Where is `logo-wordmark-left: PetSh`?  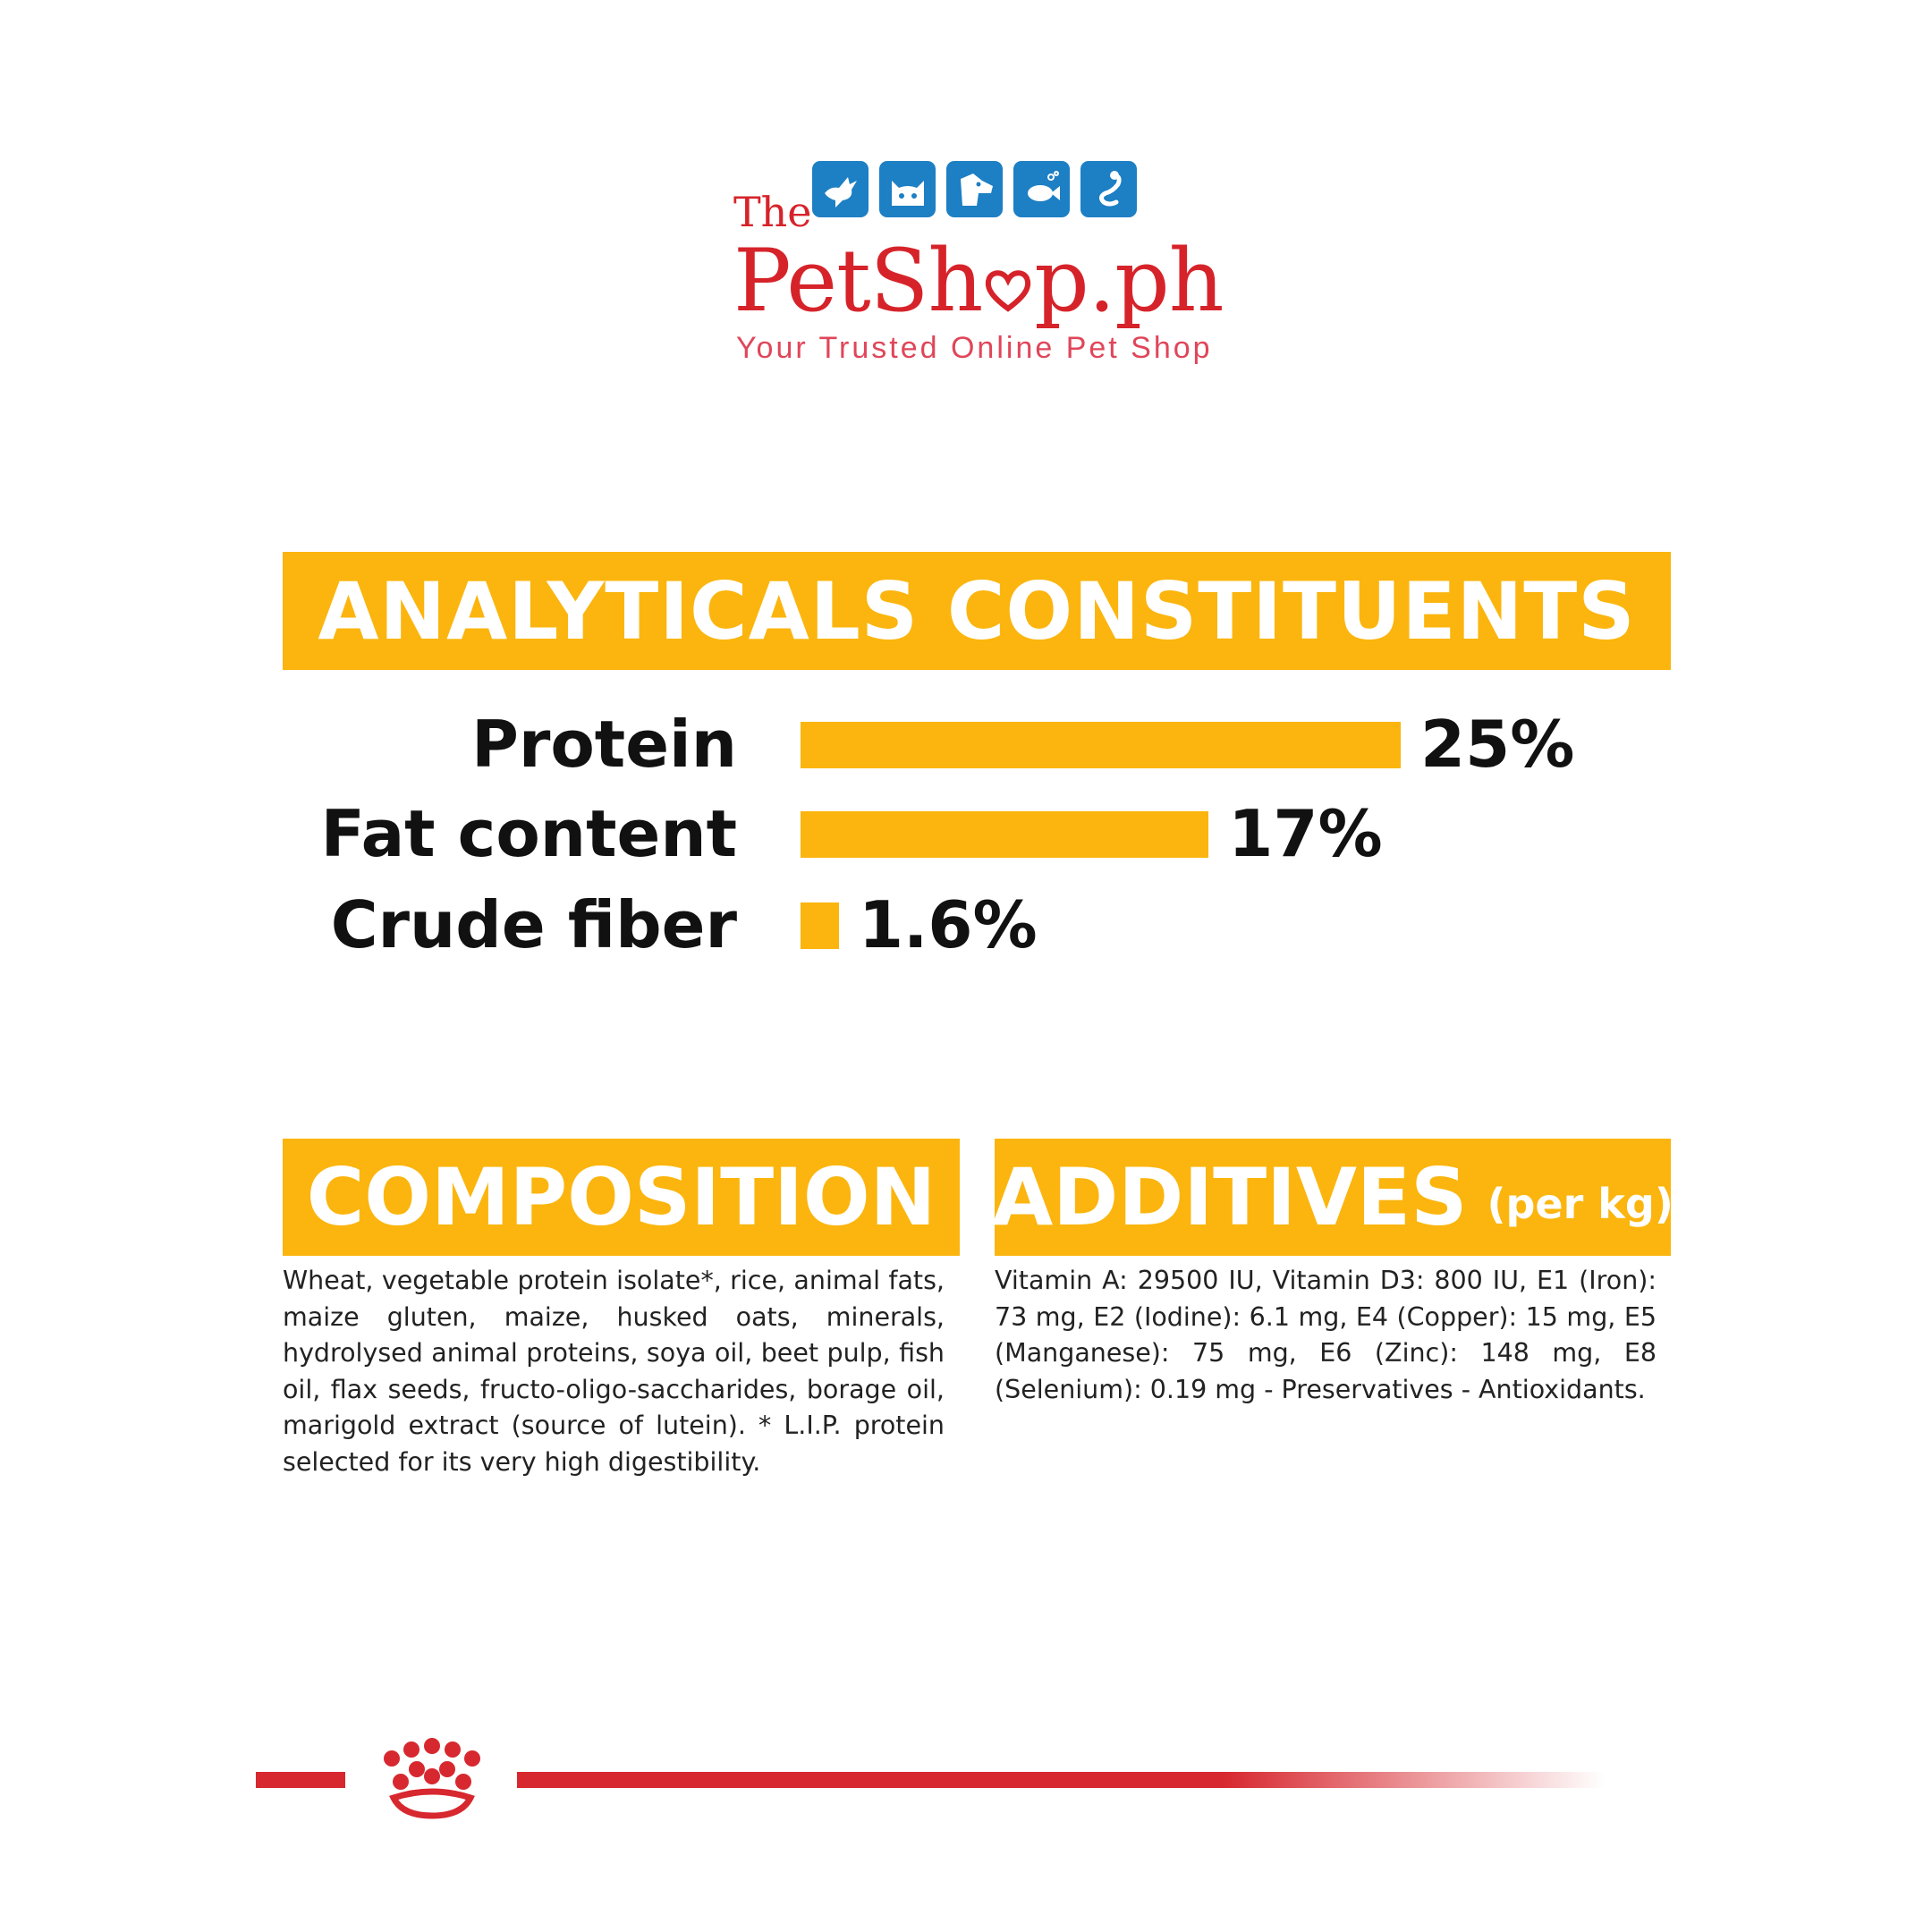 logo-wordmark-left: PetSh is located at coordinates (858, 281).